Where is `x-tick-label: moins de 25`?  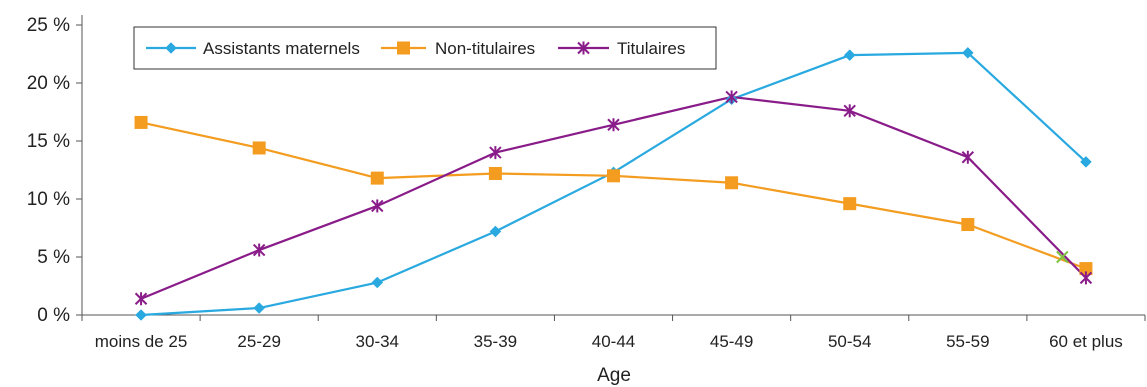 x-tick-label: moins de 25 is located at coordinates (141, 341).